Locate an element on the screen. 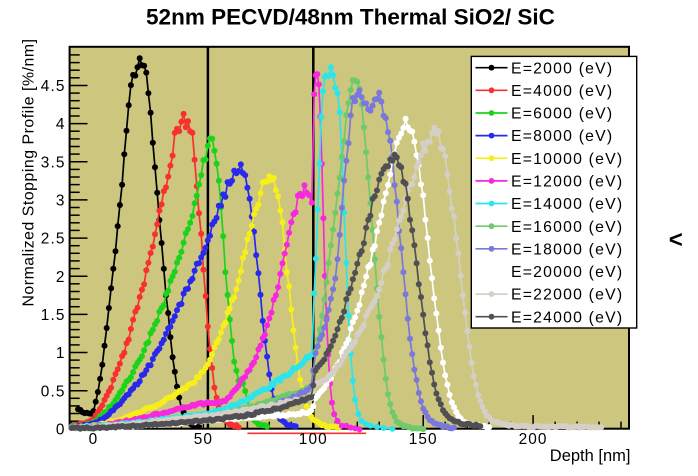 The width and height of the screenshot is (698, 476). svg-text: Depth [nm] is located at coordinates (590, 456).